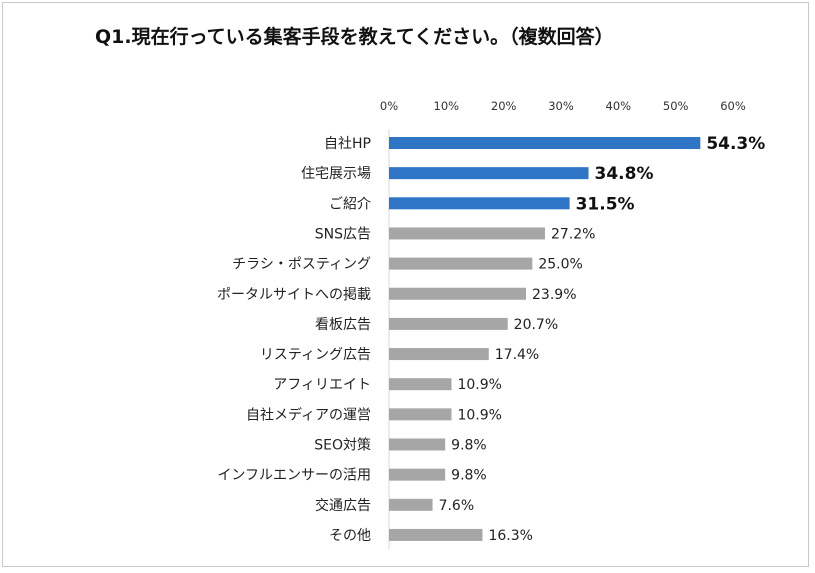  Describe the element at coordinates (389, 106) in the screenshot. I see `x-tick-label: 0%` at that location.